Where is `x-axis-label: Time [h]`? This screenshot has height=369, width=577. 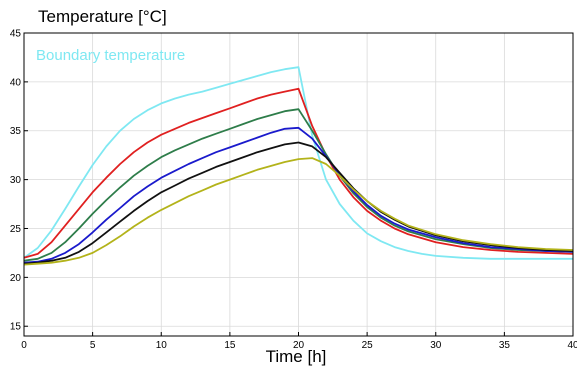
x-axis-label: Time [h] is located at coordinates (296, 356).